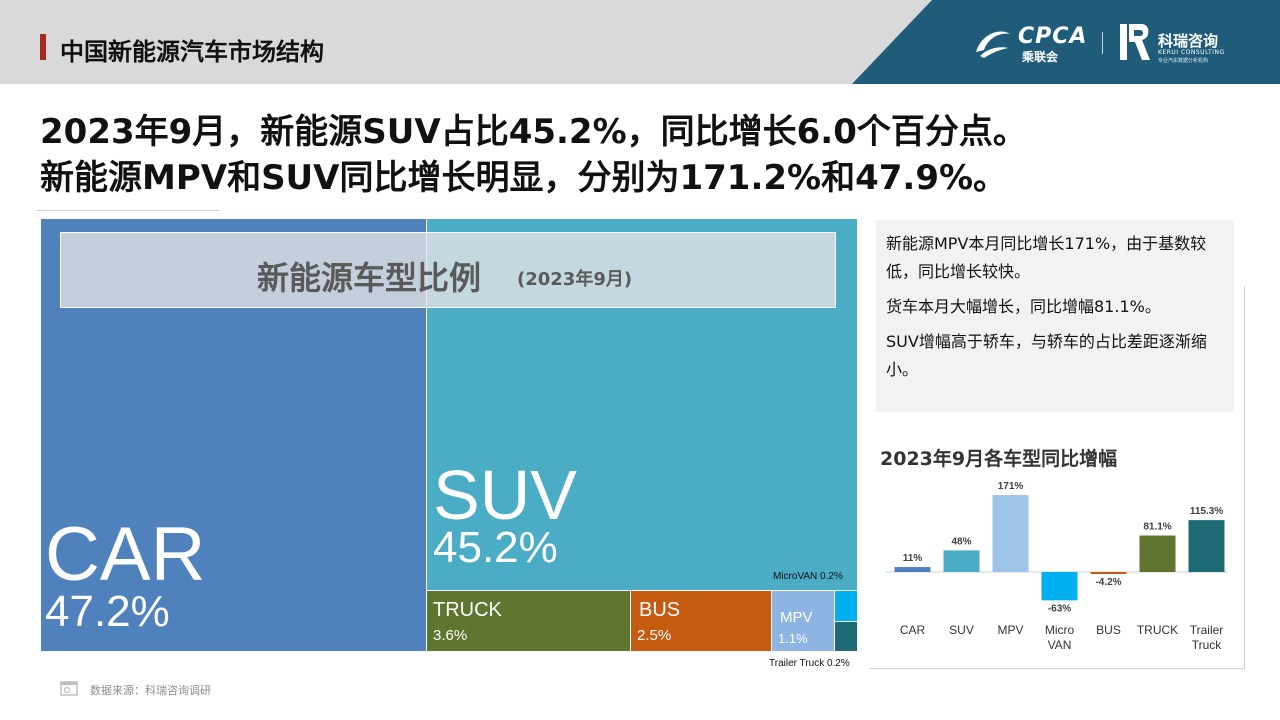  I want to click on bar-category-label: CAR, so click(913, 630).